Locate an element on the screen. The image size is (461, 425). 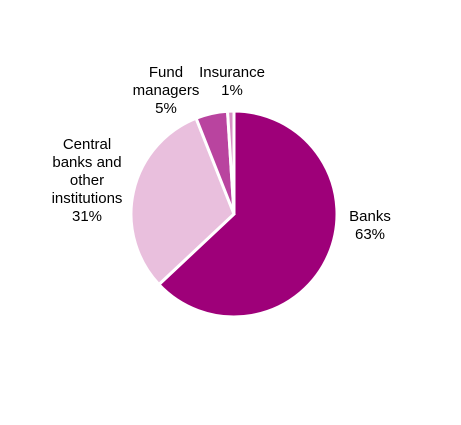
slice-name-label: Central is located at coordinates (87, 144).